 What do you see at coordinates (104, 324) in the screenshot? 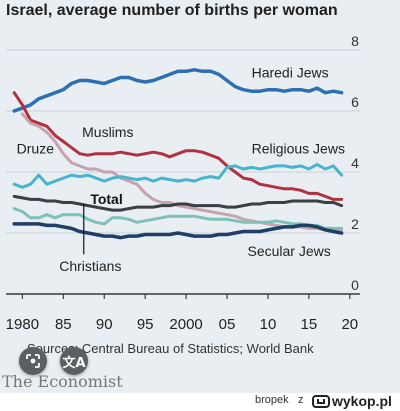
I see `x-tick-label-90: 90` at bounding box center [104, 324].